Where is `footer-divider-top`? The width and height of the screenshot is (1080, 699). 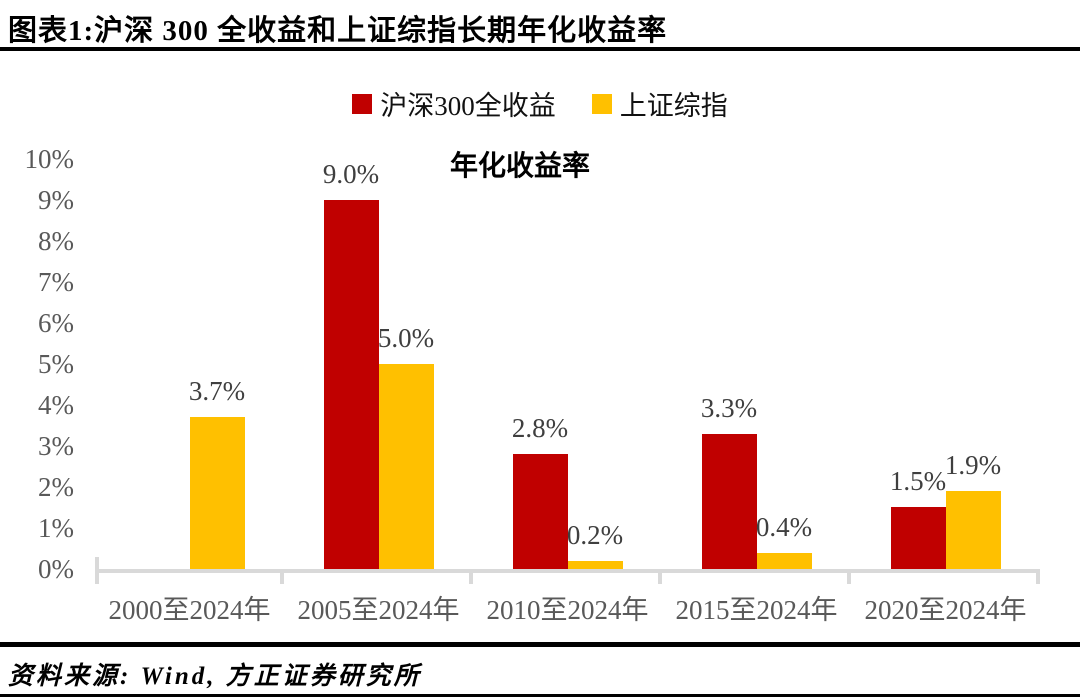
footer-divider-top is located at coordinates (540, 644).